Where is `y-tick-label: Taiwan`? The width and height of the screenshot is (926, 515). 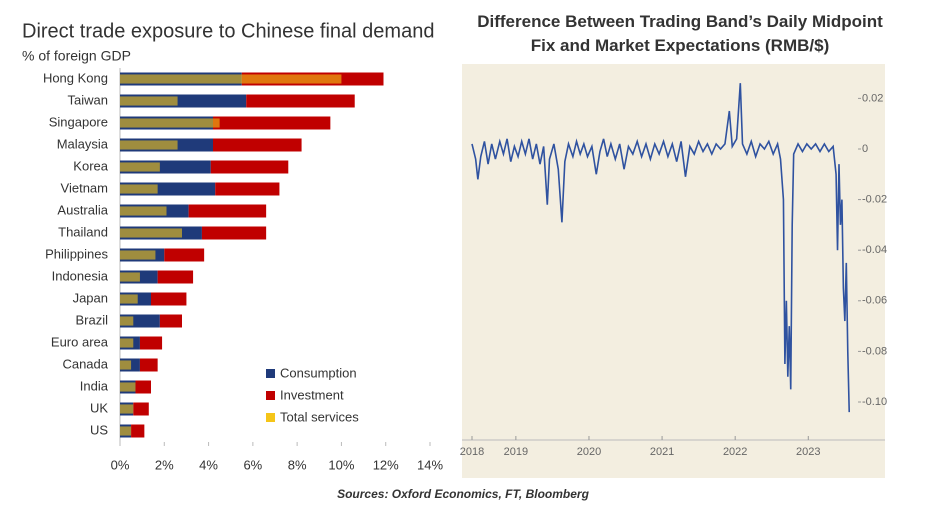 y-tick-label: Taiwan is located at coordinates (88, 99).